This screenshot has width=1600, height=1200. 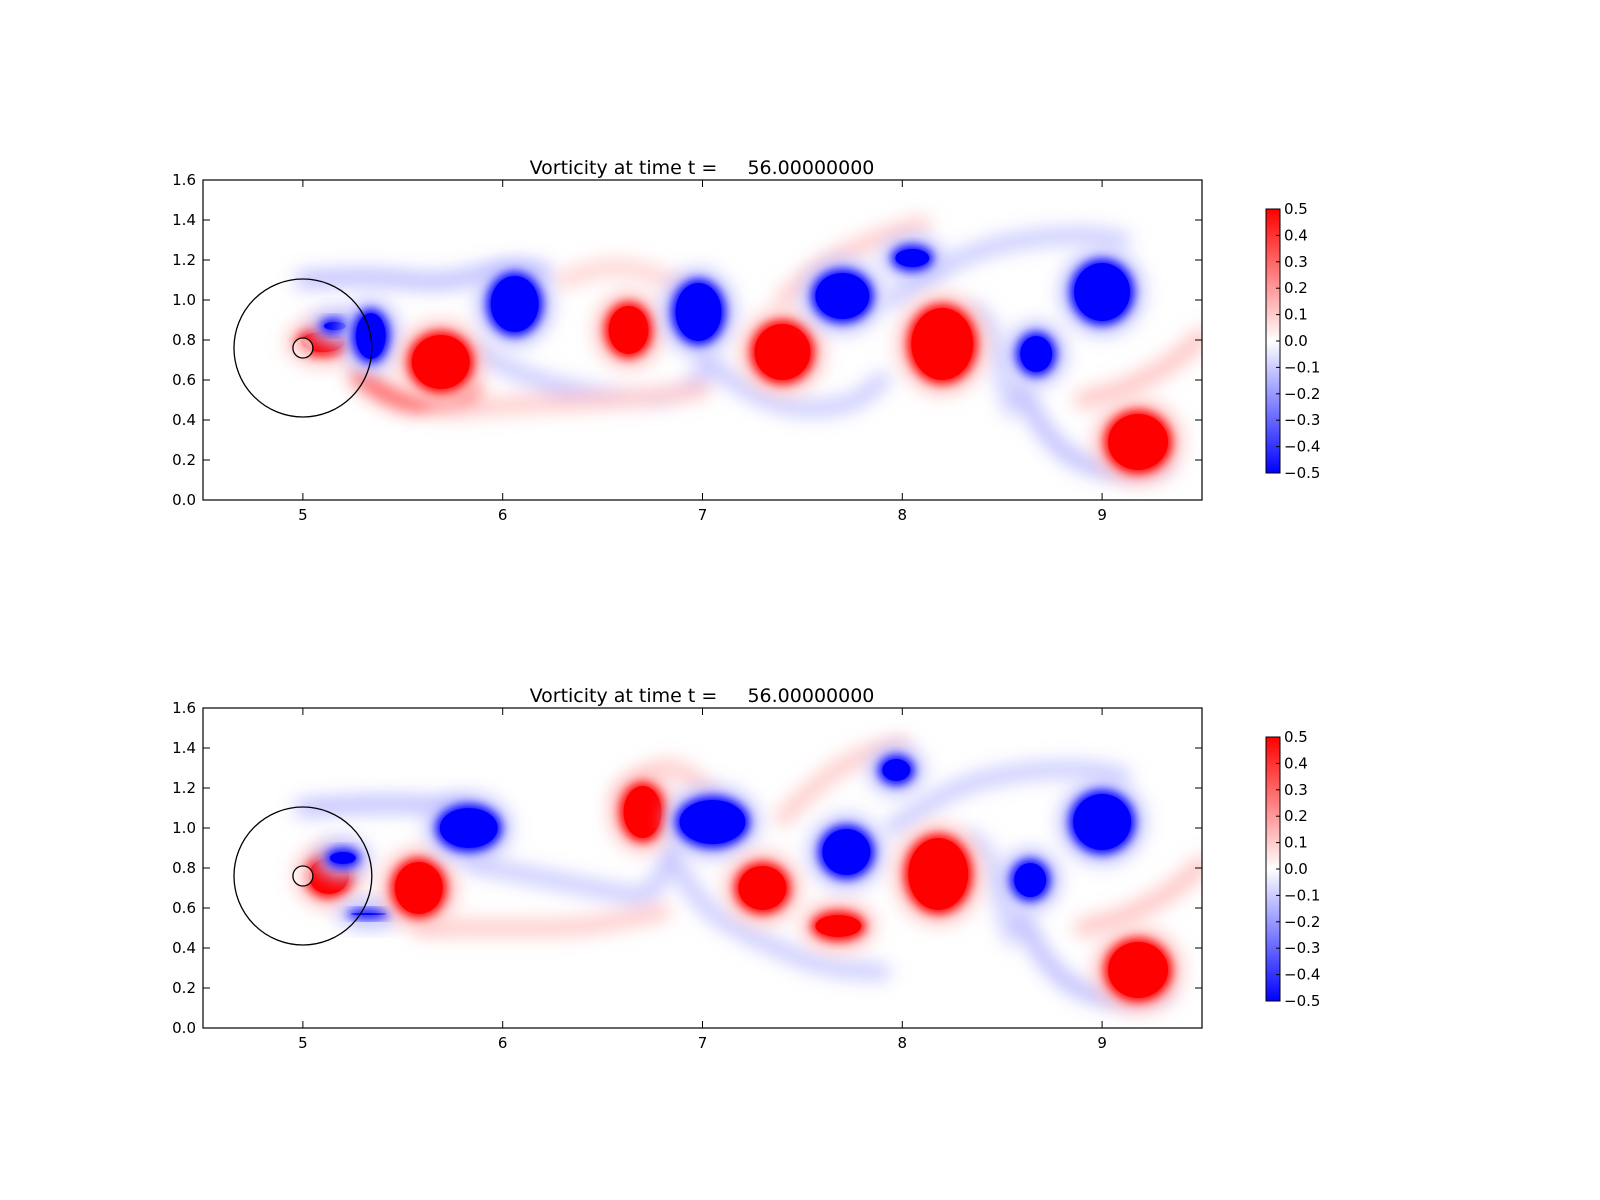 I want to click on x-tick-label: 8, so click(x=903, y=515).